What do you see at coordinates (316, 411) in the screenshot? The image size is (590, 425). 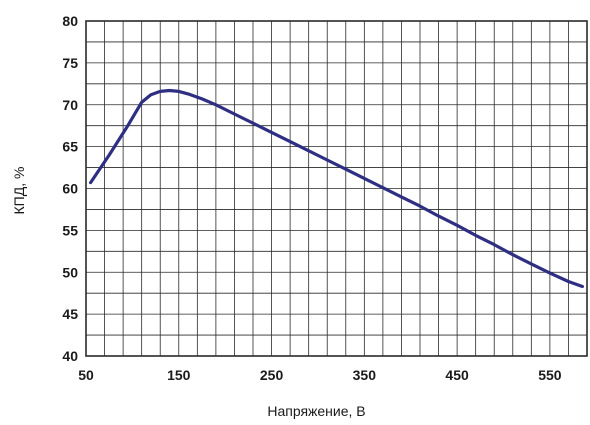 I see `x-axis-label: Напряжение, В` at bounding box center [316, 411].